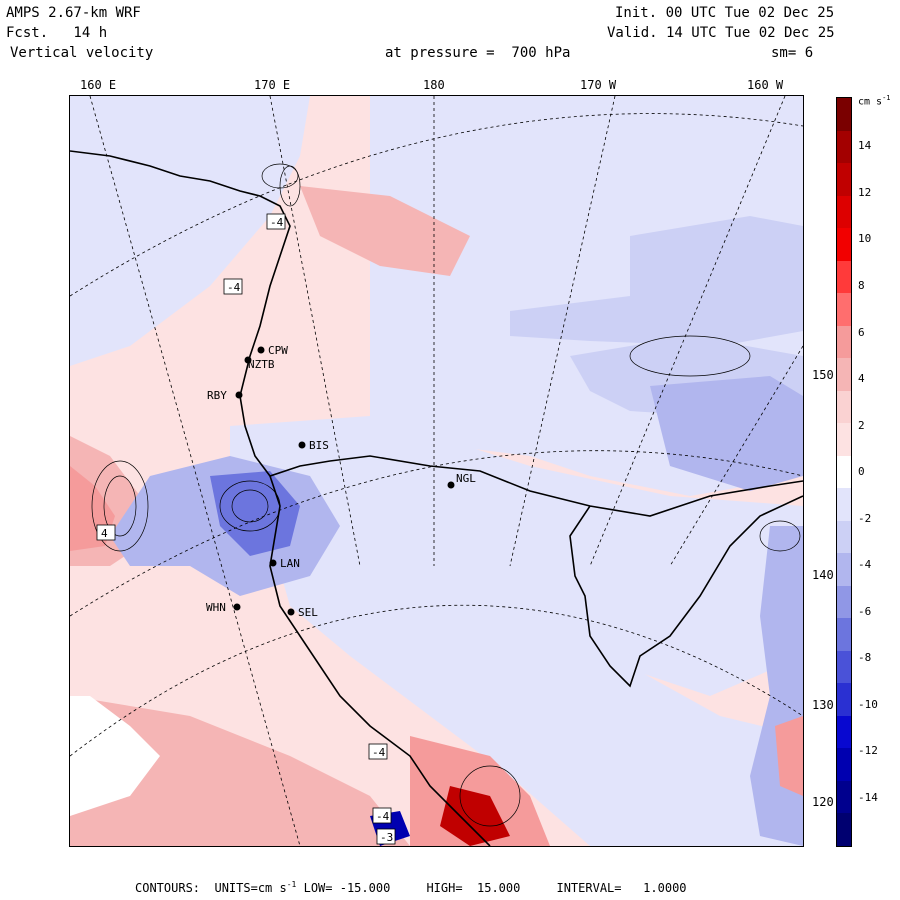 The height and width of the screenshot is (900, 900). Describe the element at coordinates (261, 364) in the screenshot. I see `station-label-nztb: NZTB` at that location.